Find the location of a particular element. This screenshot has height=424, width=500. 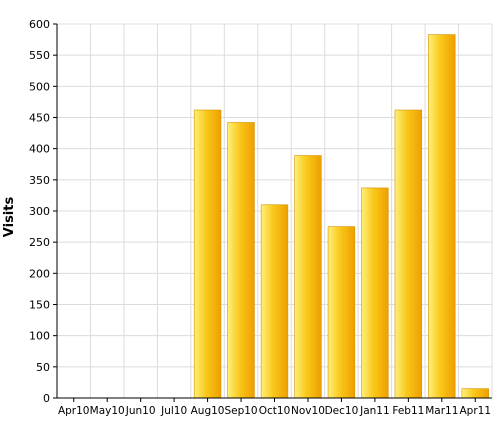

y-tick-label: 450 is located at coordinates (39, 118).